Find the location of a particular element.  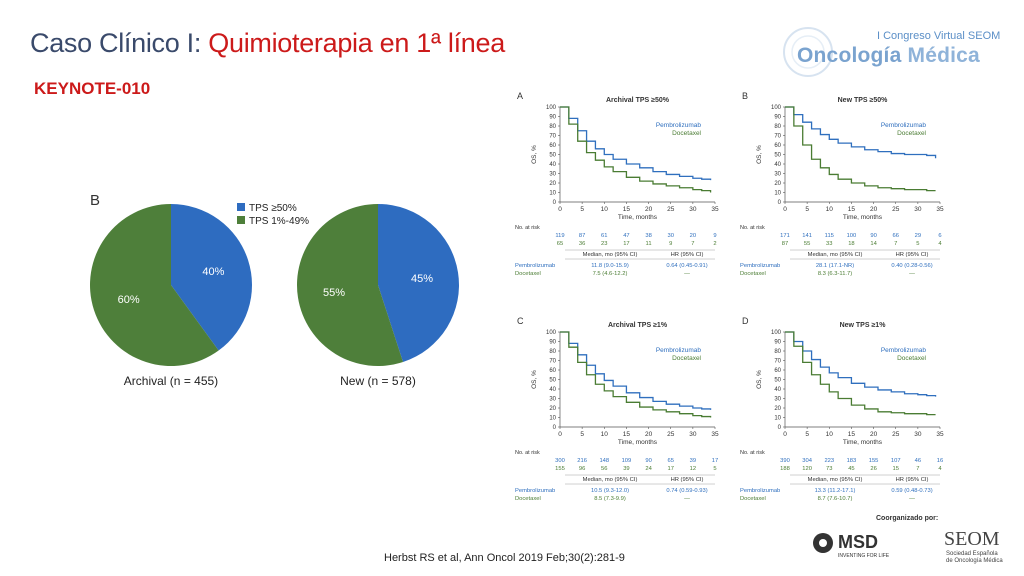

km-table-median: 8.3 (6.3-11.7) is located at coordinates (835, 274).